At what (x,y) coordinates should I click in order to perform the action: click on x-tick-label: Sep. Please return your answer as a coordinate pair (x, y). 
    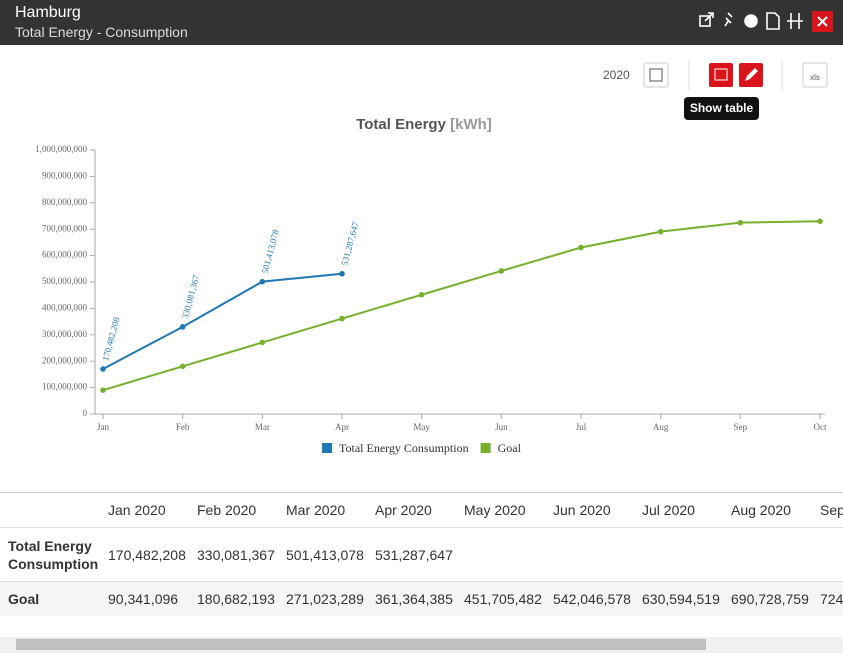
    Looking at the image, I should click on (741, 427).